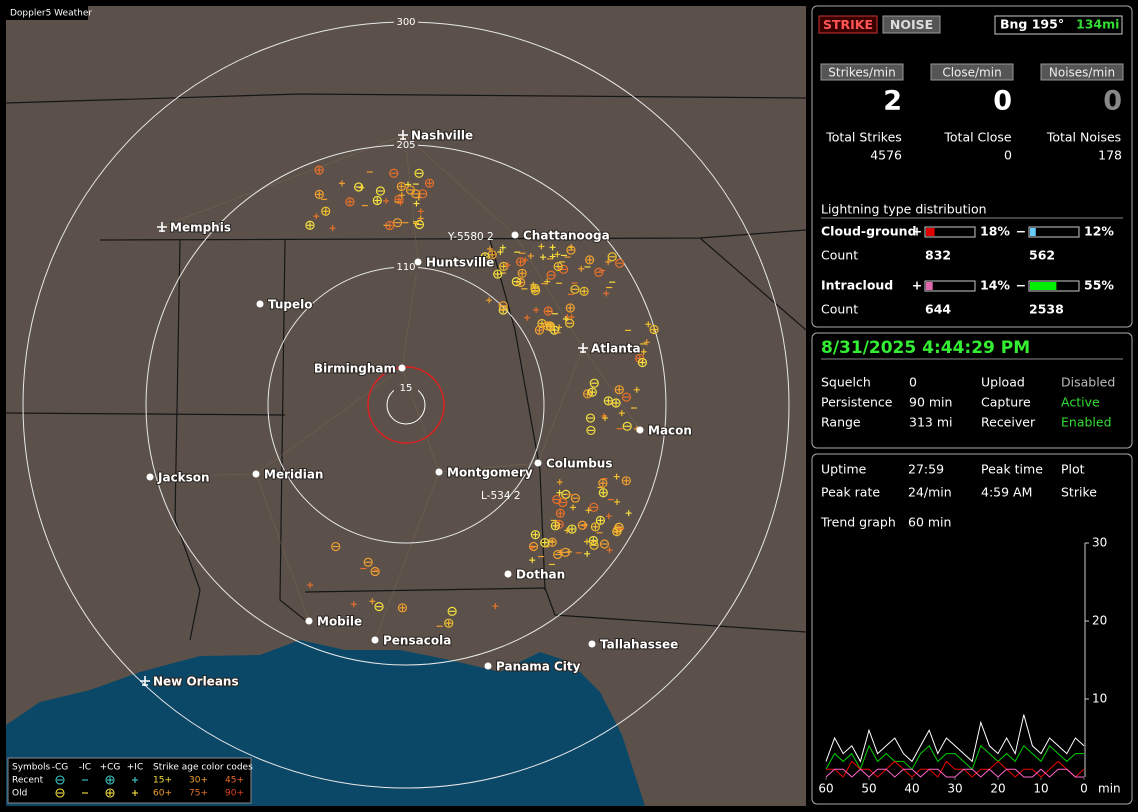 Image resolution: width=1138 pixels, height=812 pixels. What do you see at coordinates (955, 738) in the screenshot?
I see `trend-line` at bounding box center [955, 738].